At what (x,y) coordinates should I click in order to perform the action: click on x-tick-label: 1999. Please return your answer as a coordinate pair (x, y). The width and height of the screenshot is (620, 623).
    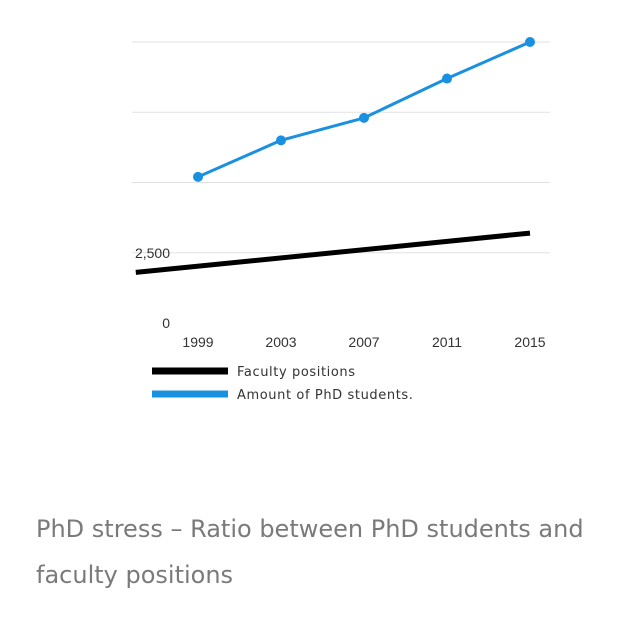
    Looking at the image, I should click on (197, 342).